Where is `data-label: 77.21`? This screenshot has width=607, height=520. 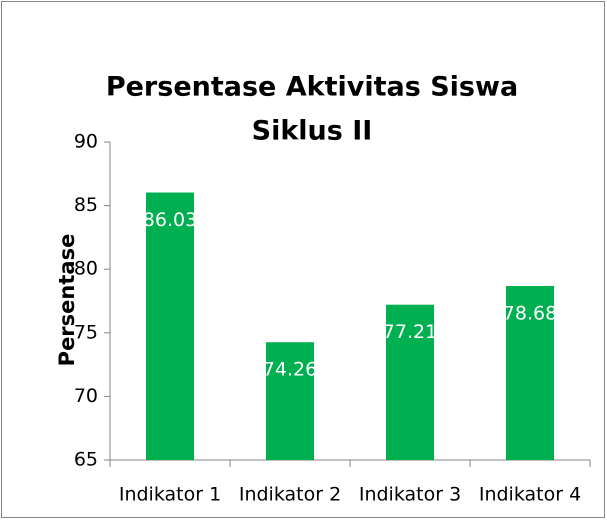
data-label: 77.21 is located at coordinates (410, 332).